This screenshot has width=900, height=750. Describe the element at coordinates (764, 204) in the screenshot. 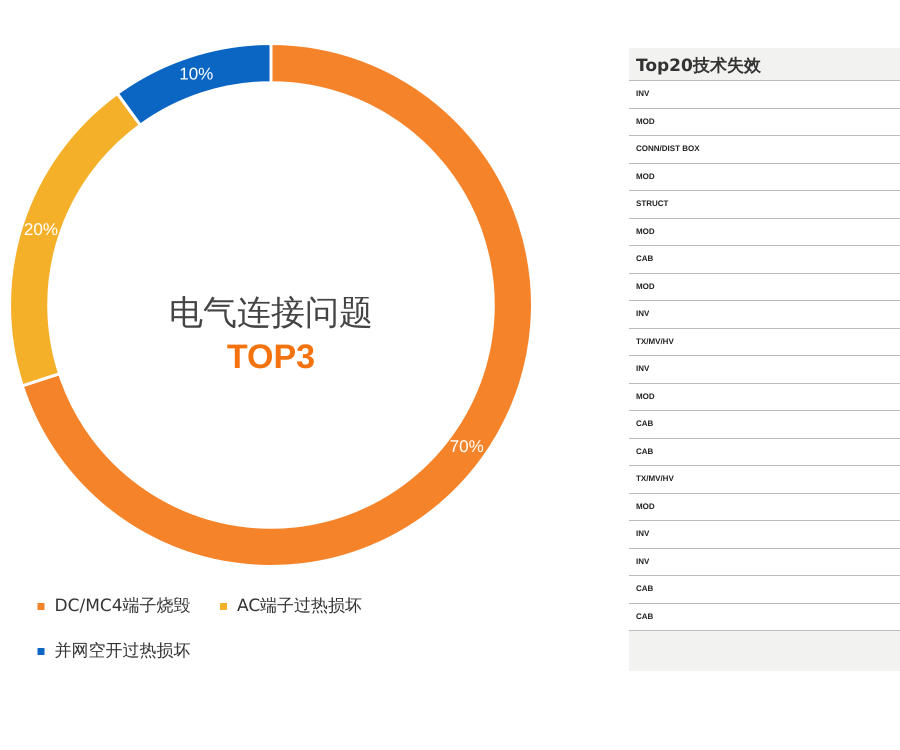

I see `text: STRUCT` at that location.